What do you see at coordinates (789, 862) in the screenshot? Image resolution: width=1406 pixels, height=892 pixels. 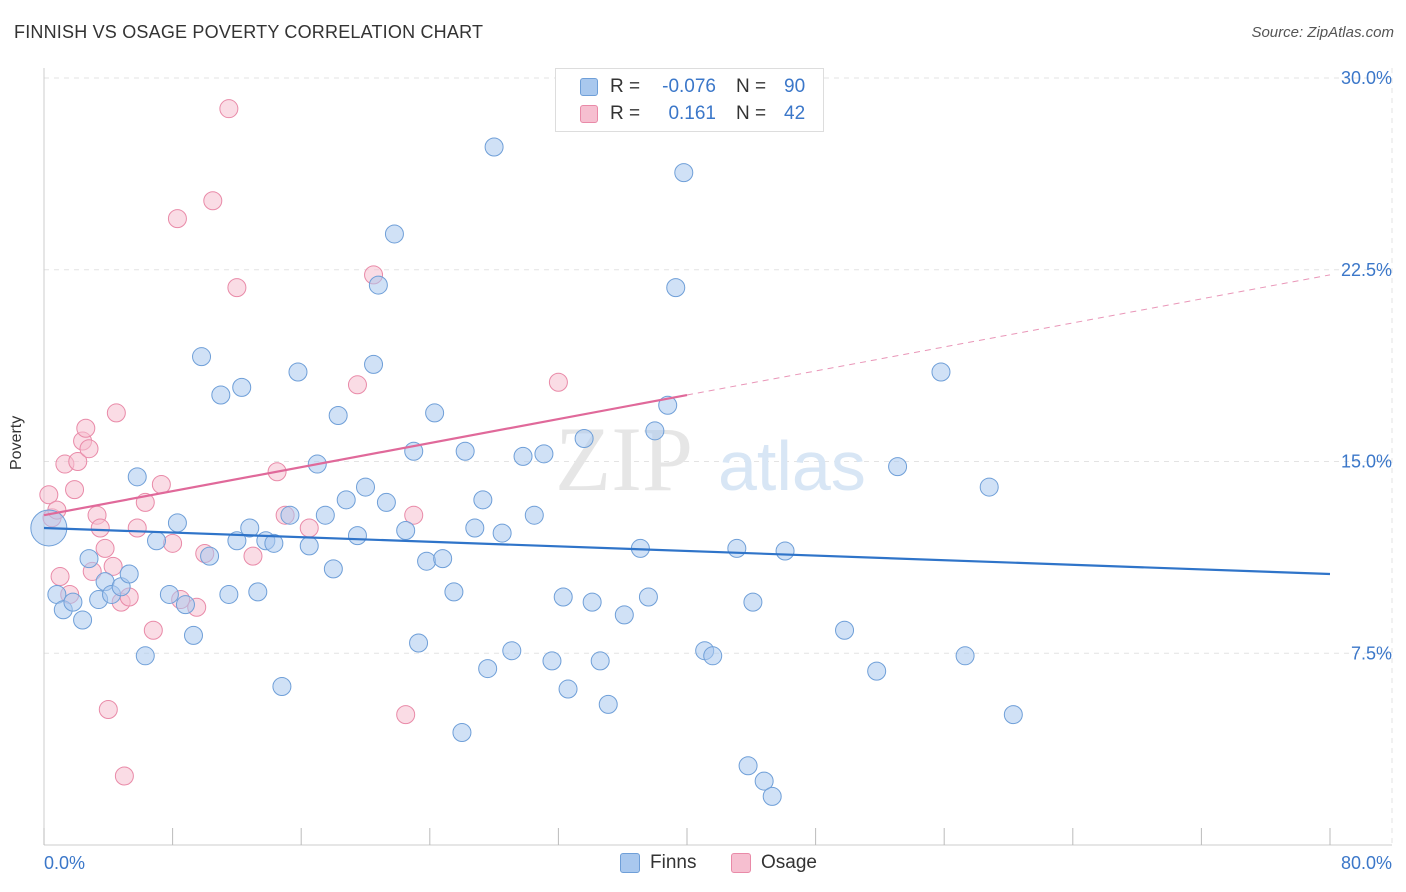 I see `legend-label-osage: Osage` at bounding box center [789, 862].